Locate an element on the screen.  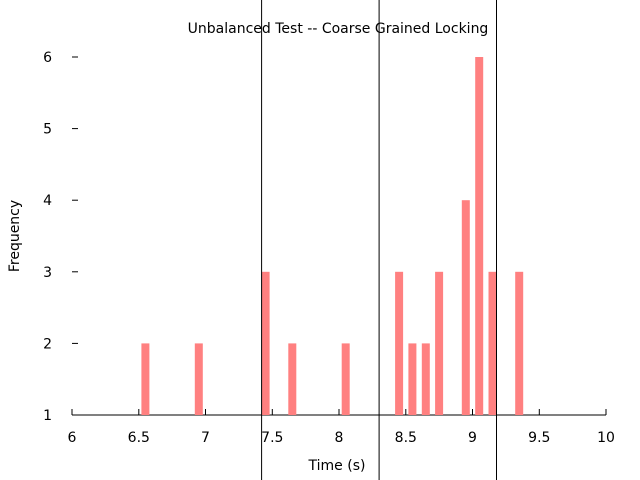
y-tick-label-5: 6 is located at coordinates (47, 58).